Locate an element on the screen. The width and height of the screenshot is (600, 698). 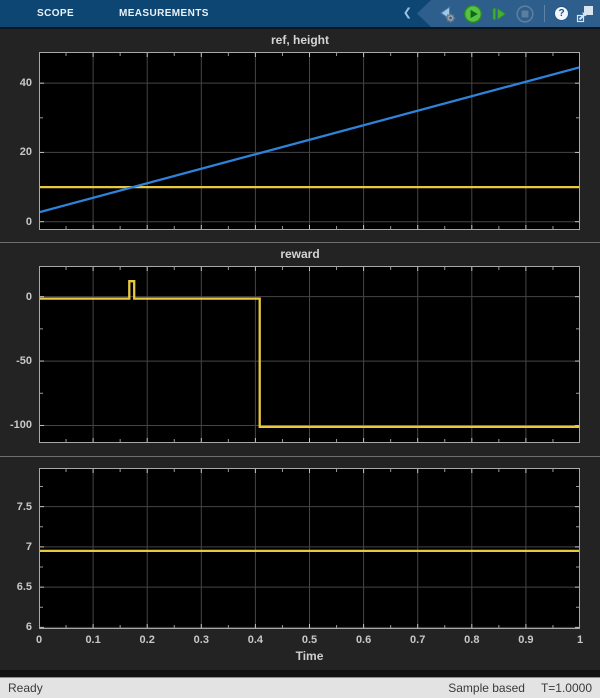
y-tick-label: 7.5 is located at coordinates (24, 506).